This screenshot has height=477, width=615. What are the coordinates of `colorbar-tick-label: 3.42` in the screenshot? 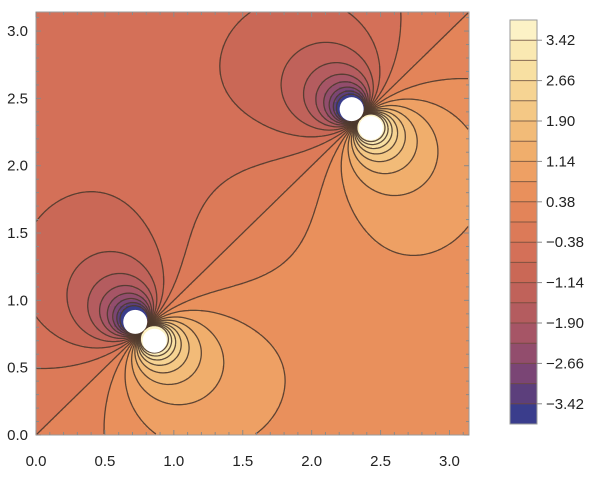 It's located at (560, 40).